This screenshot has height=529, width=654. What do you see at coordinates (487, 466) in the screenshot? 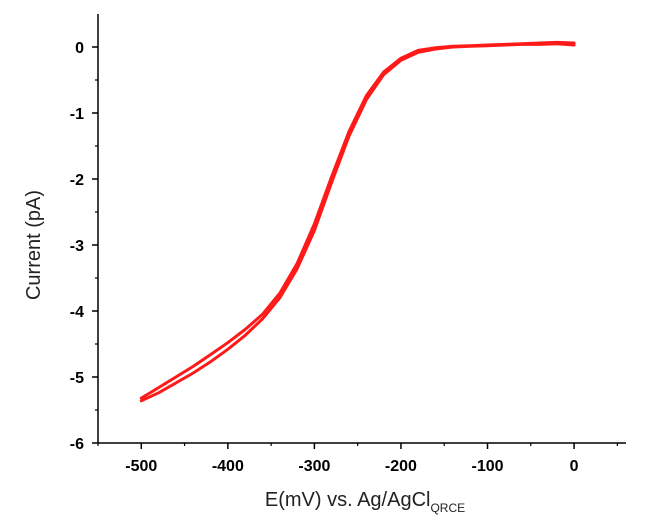
I see `x-tick-label: -100` at bounding box center [487, 466].